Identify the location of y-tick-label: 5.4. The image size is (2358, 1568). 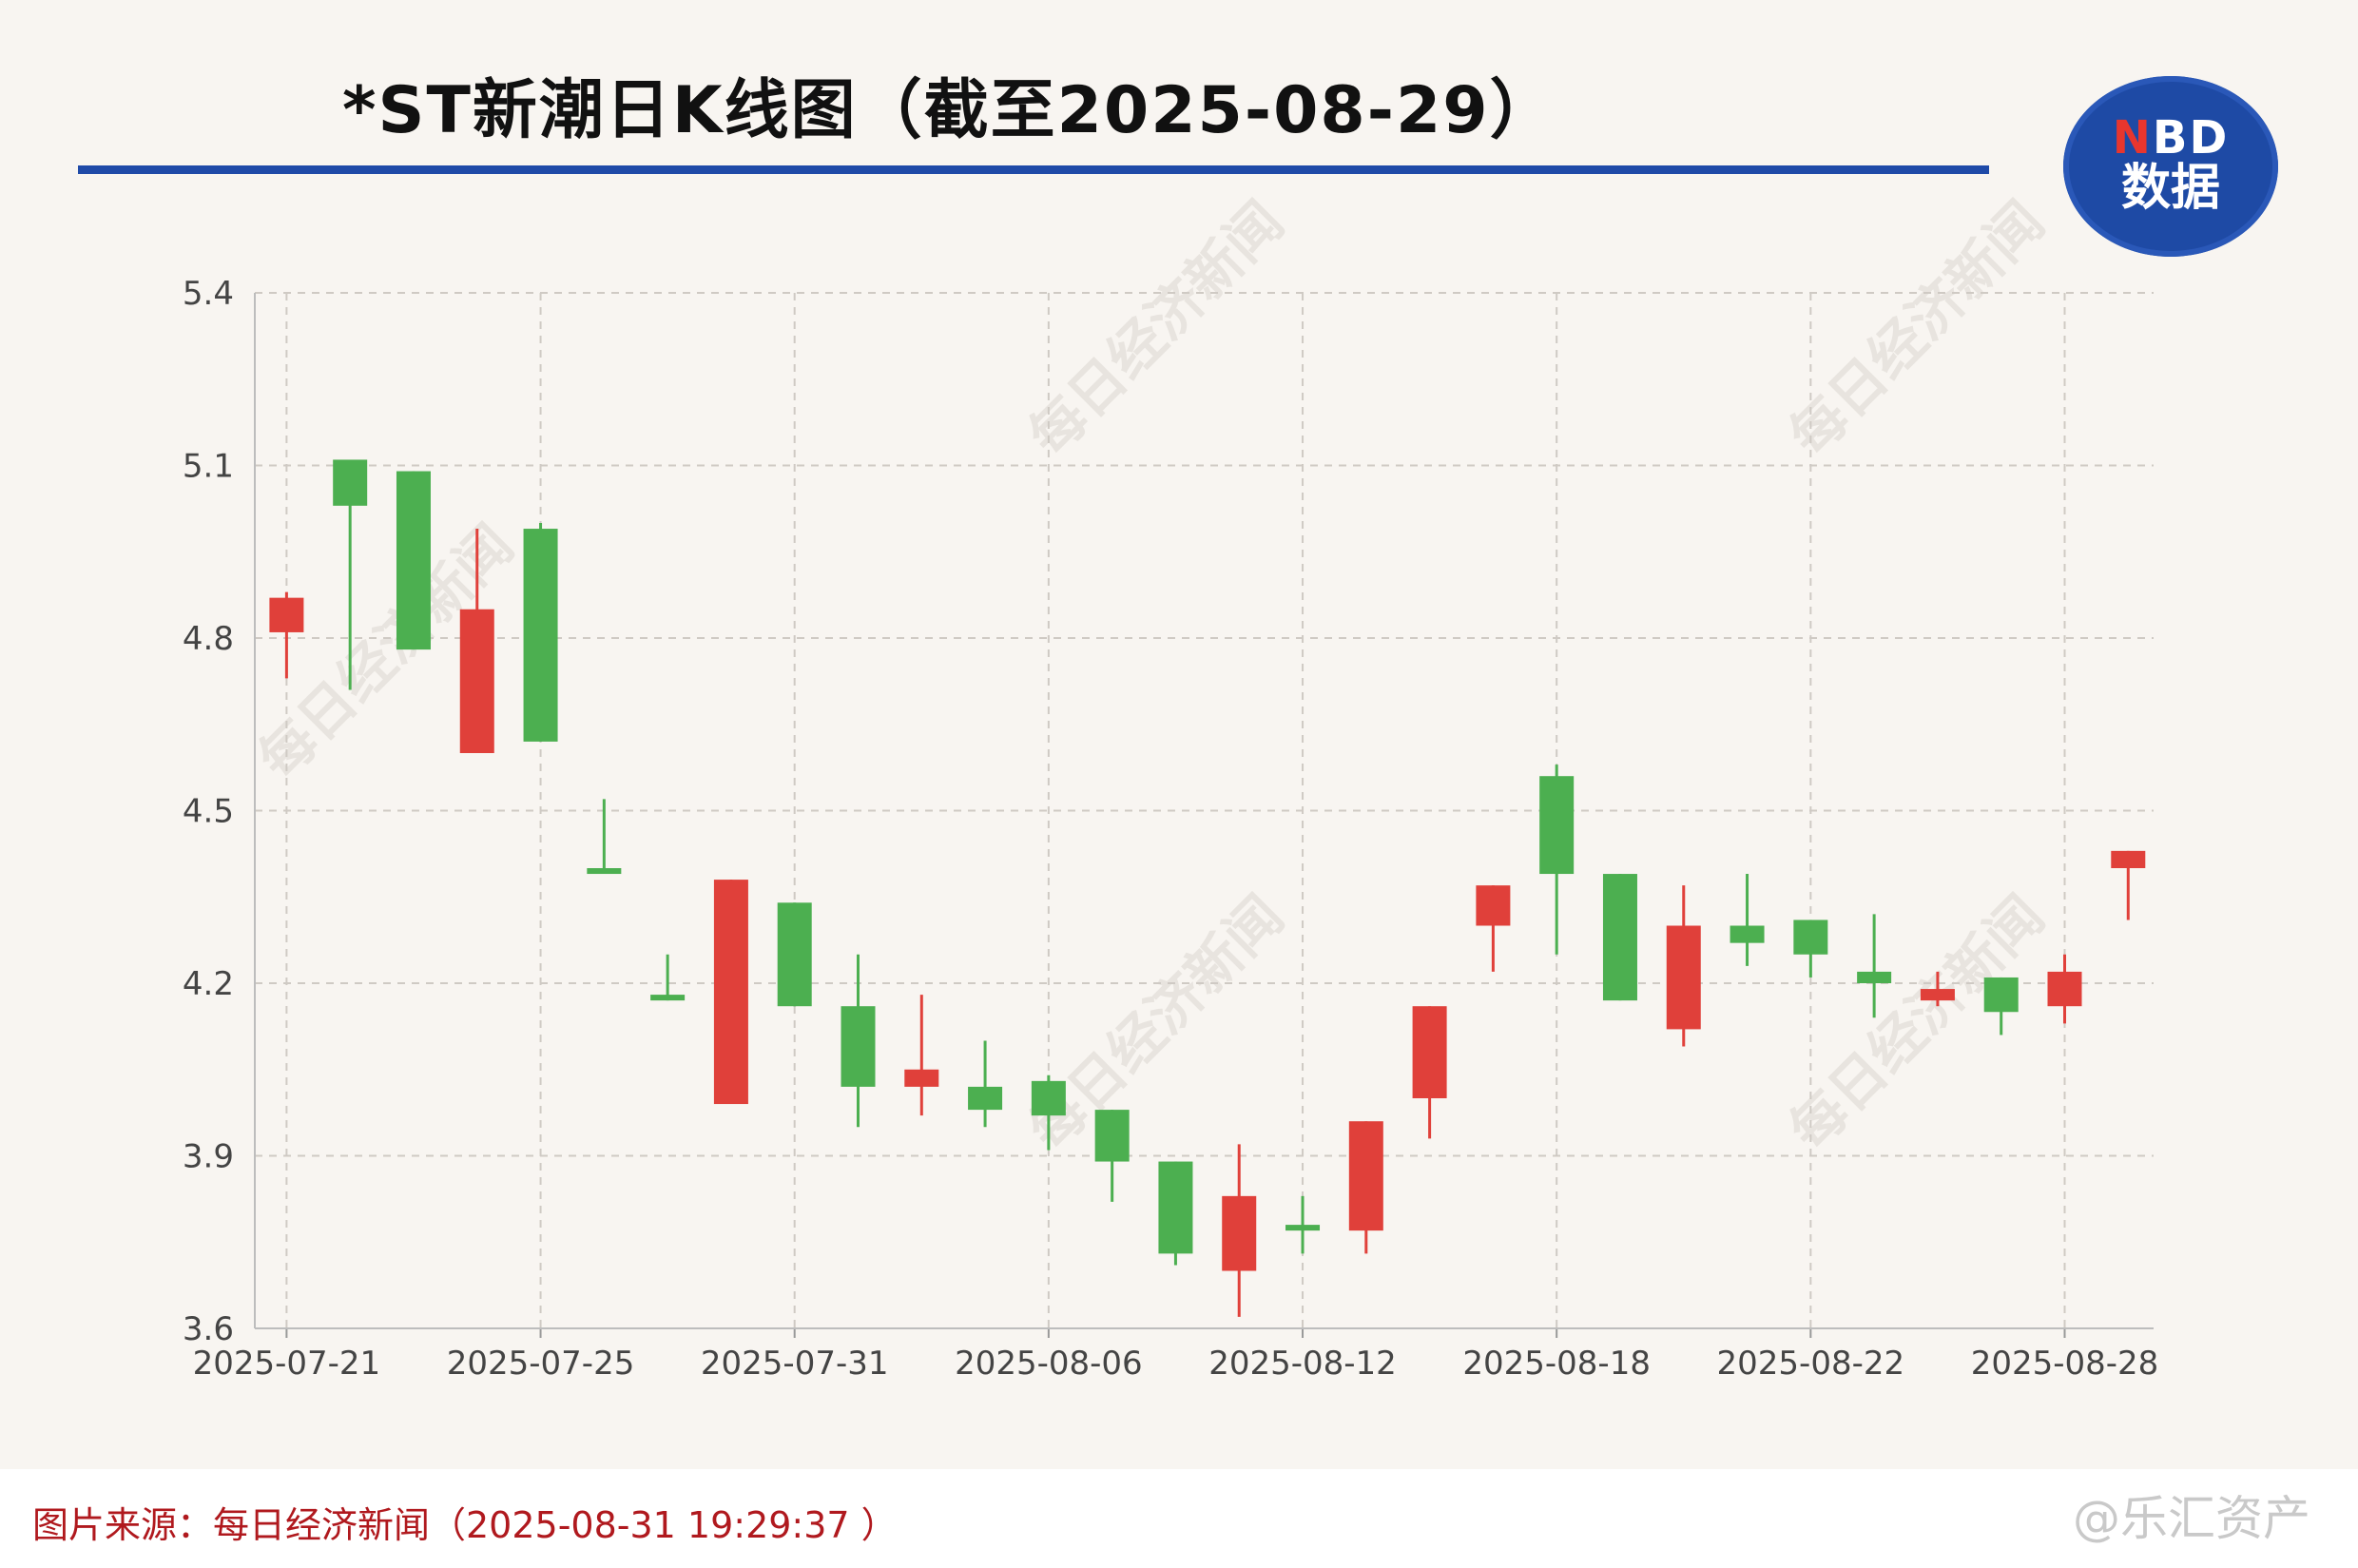
(208, 294).